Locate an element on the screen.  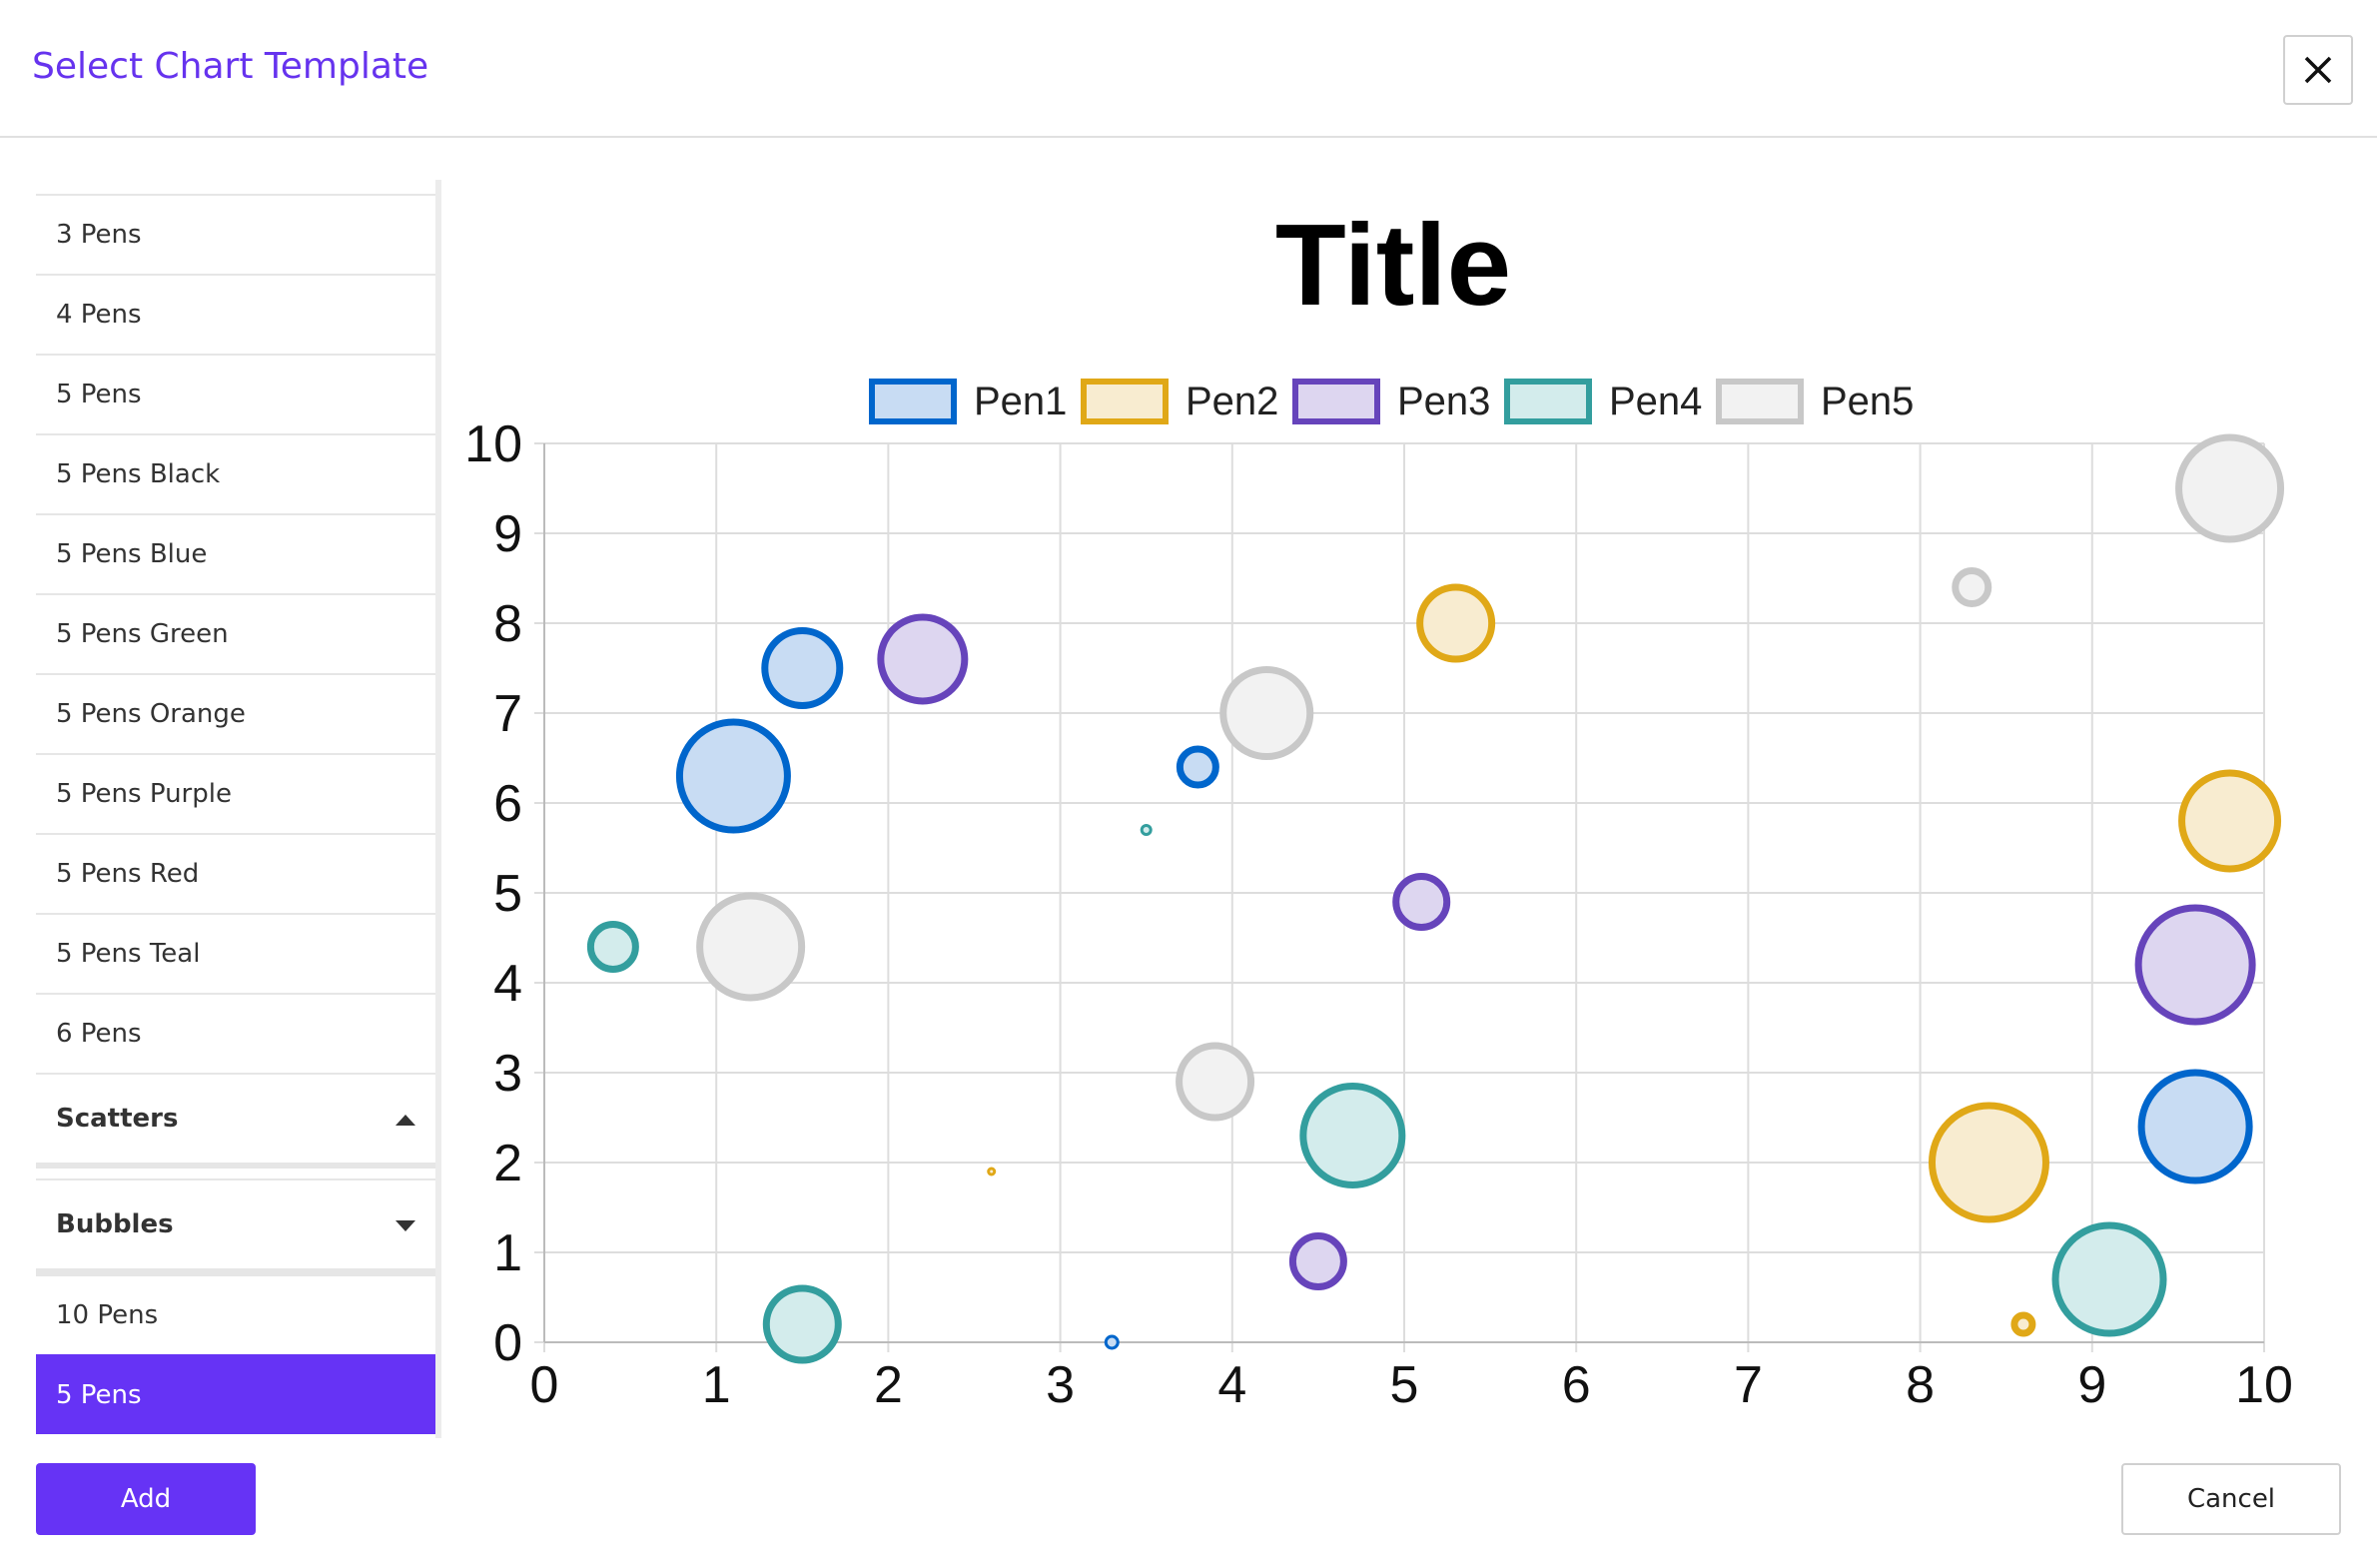
x-tick-label: 8 is located at coordinates (1921, 1385).